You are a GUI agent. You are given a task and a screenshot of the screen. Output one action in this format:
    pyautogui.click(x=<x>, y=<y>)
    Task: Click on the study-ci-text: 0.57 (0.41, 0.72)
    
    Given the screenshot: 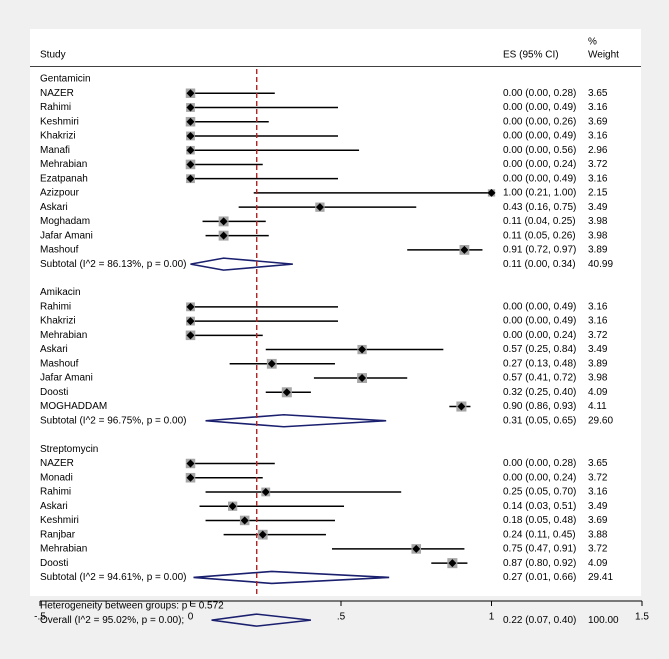 What is the action you would take?
    pyautogui.click(x=539, y=378)
    